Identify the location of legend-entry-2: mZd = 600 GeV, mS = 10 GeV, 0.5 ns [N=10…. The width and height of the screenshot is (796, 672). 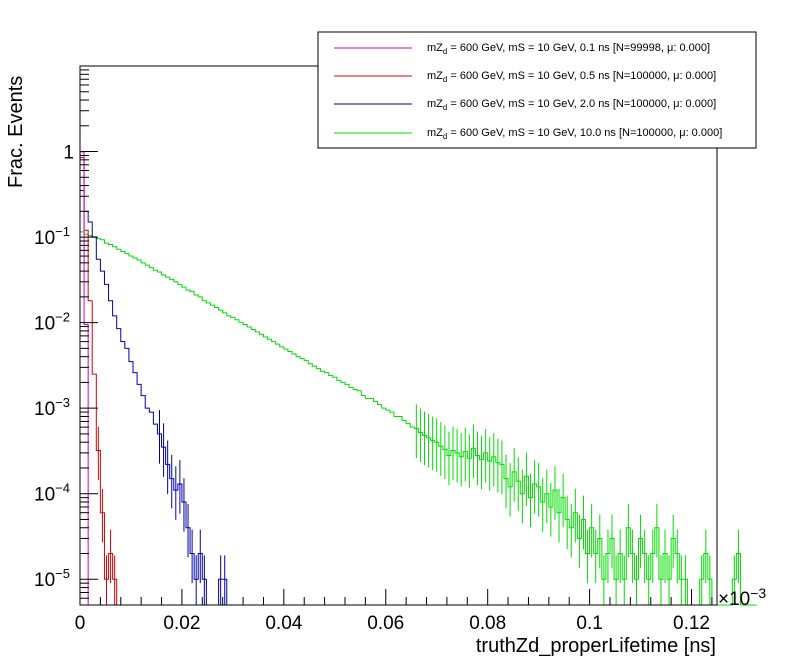
(525, 77).